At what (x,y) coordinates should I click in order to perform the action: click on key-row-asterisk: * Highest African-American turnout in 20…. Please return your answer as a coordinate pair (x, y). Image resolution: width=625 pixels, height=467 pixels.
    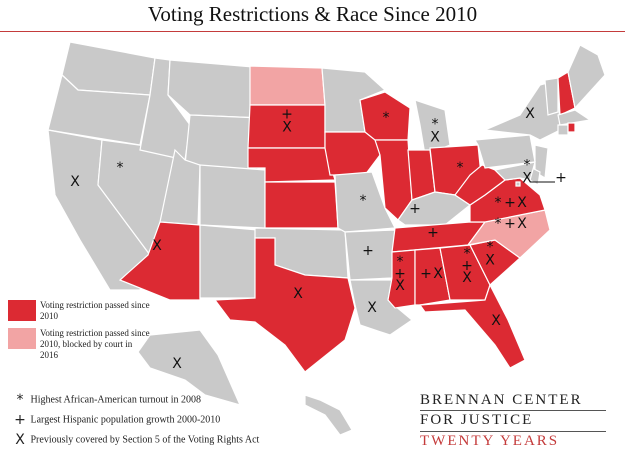
    Looking at the image, I should click on (107, 400).